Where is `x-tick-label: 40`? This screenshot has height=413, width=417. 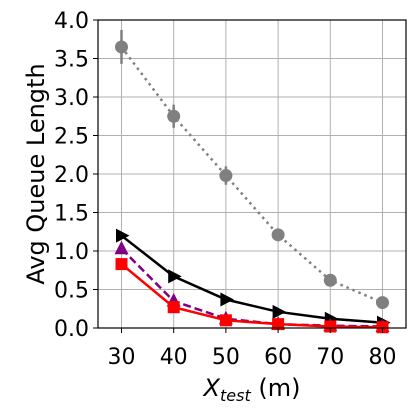
x-tick-label: 40 is located at coordinates (174, 357).